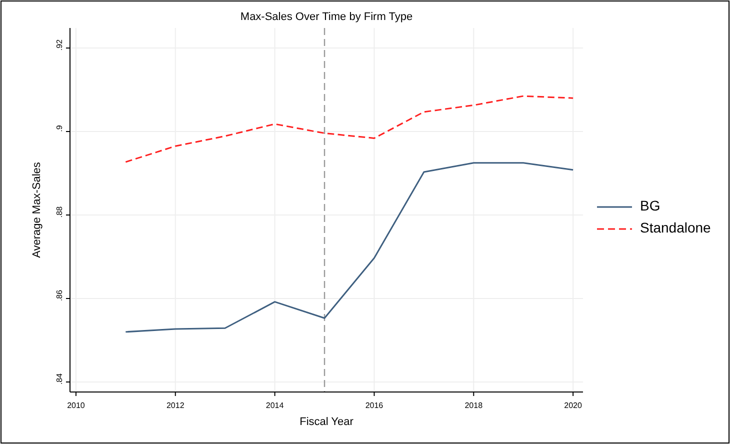 This screenshot has height=444, width=730. What do you see at coordinates (374, 405) in the screenshot?
I see `x-tick-label: 2016` at bounding box center [374, 405].